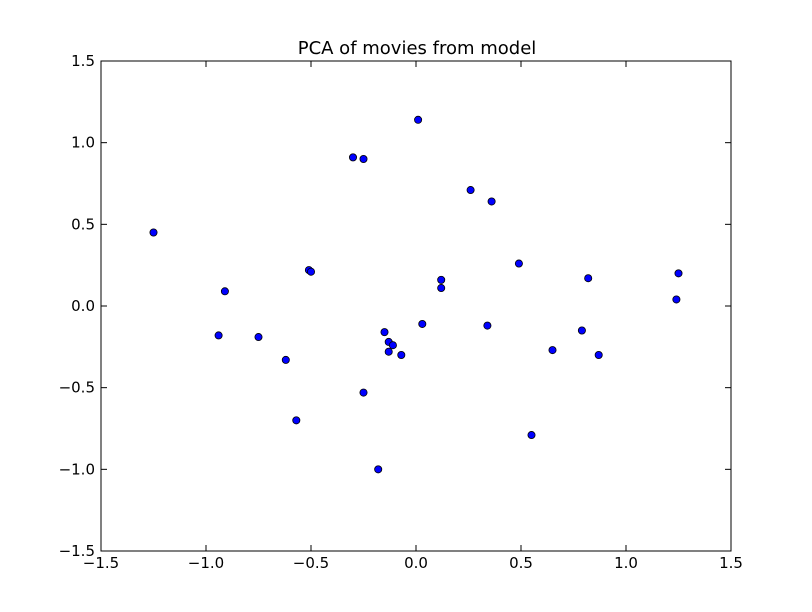 This screenshot has width=812, height=612. Describe the element at coordinates (626, 563) in the screenshot. I see `x-tick-label: 1.0` at that location.